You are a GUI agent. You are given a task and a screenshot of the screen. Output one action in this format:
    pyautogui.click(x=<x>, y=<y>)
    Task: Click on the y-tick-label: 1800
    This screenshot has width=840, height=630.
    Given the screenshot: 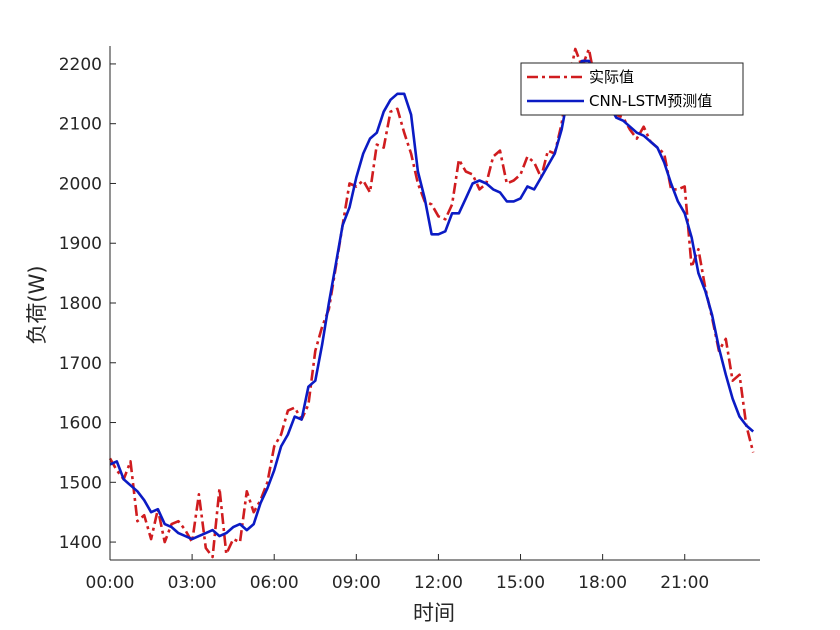 What is the action you would take?
    pyautogui.click(x=80, y=304)
    